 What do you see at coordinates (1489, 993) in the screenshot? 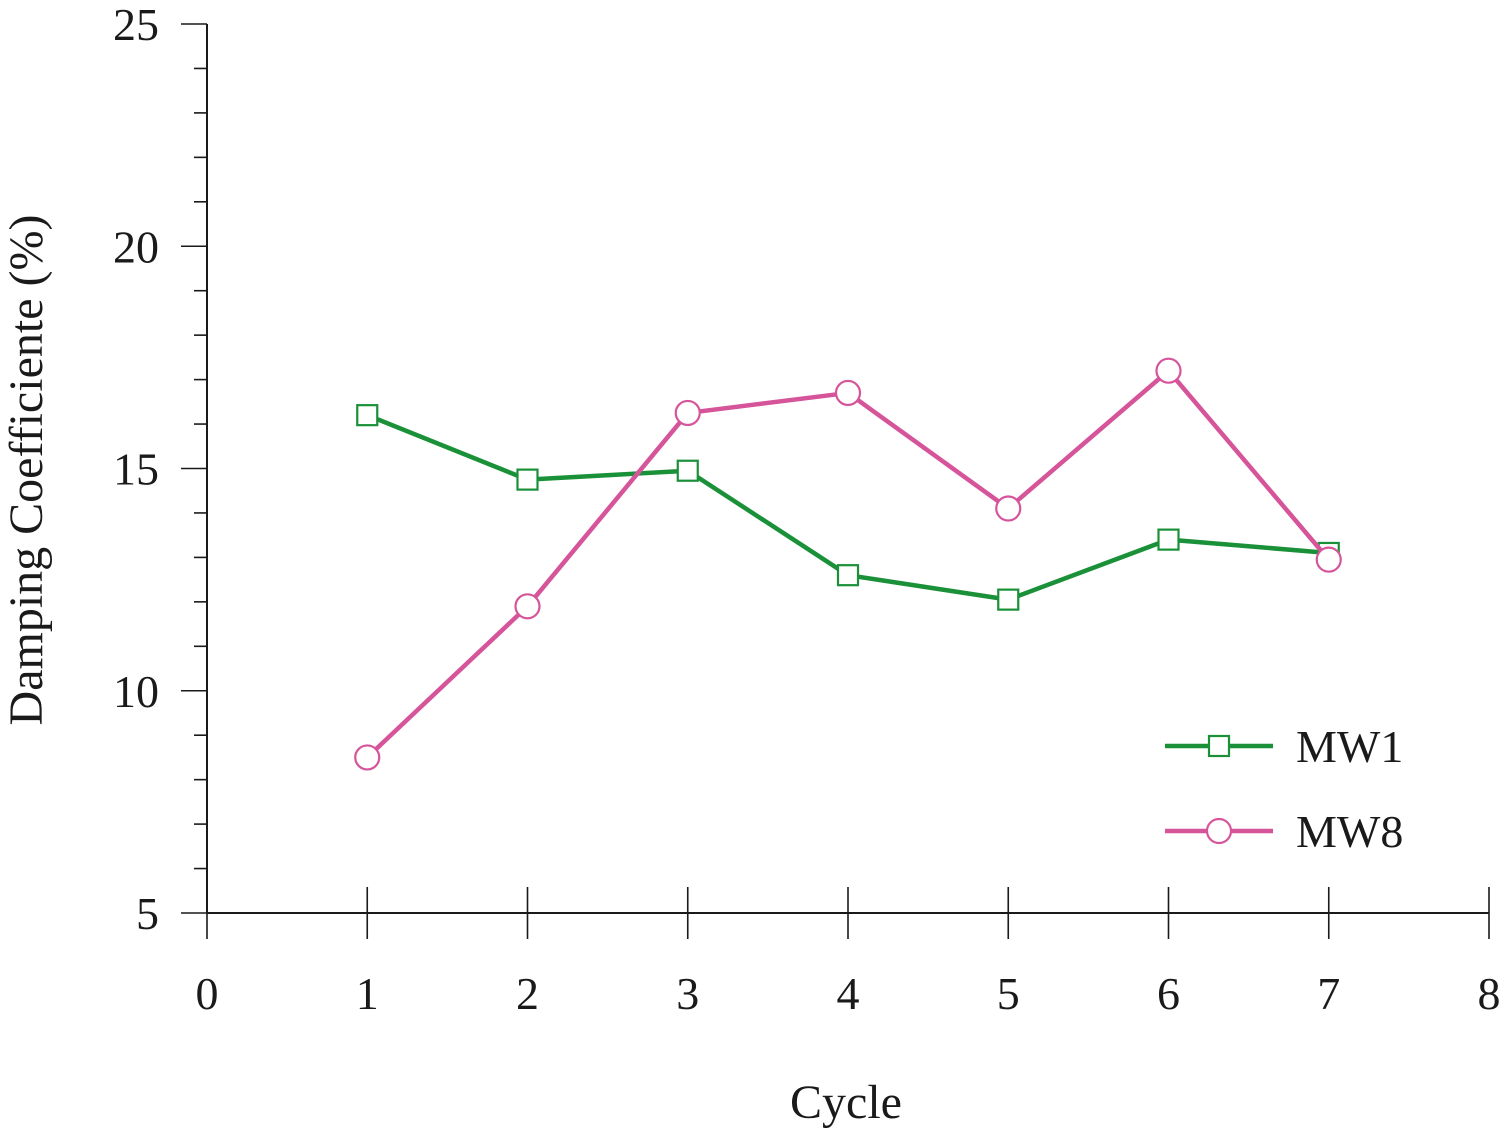
I see `x-tick-label: 8` at bounding box center [1489, 993].